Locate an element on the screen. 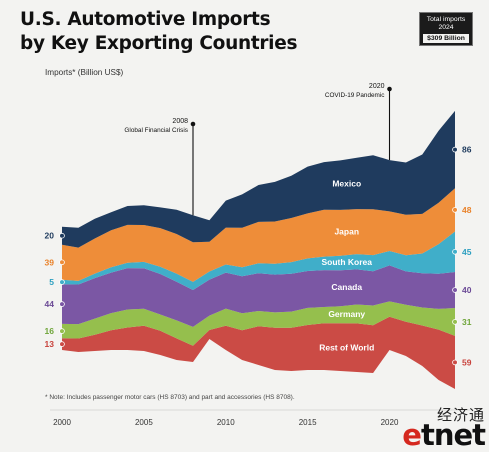 The height and width of the screenshot is (452, 489). annotation-year-2008: 2008 is located at coordinates (180, 121).